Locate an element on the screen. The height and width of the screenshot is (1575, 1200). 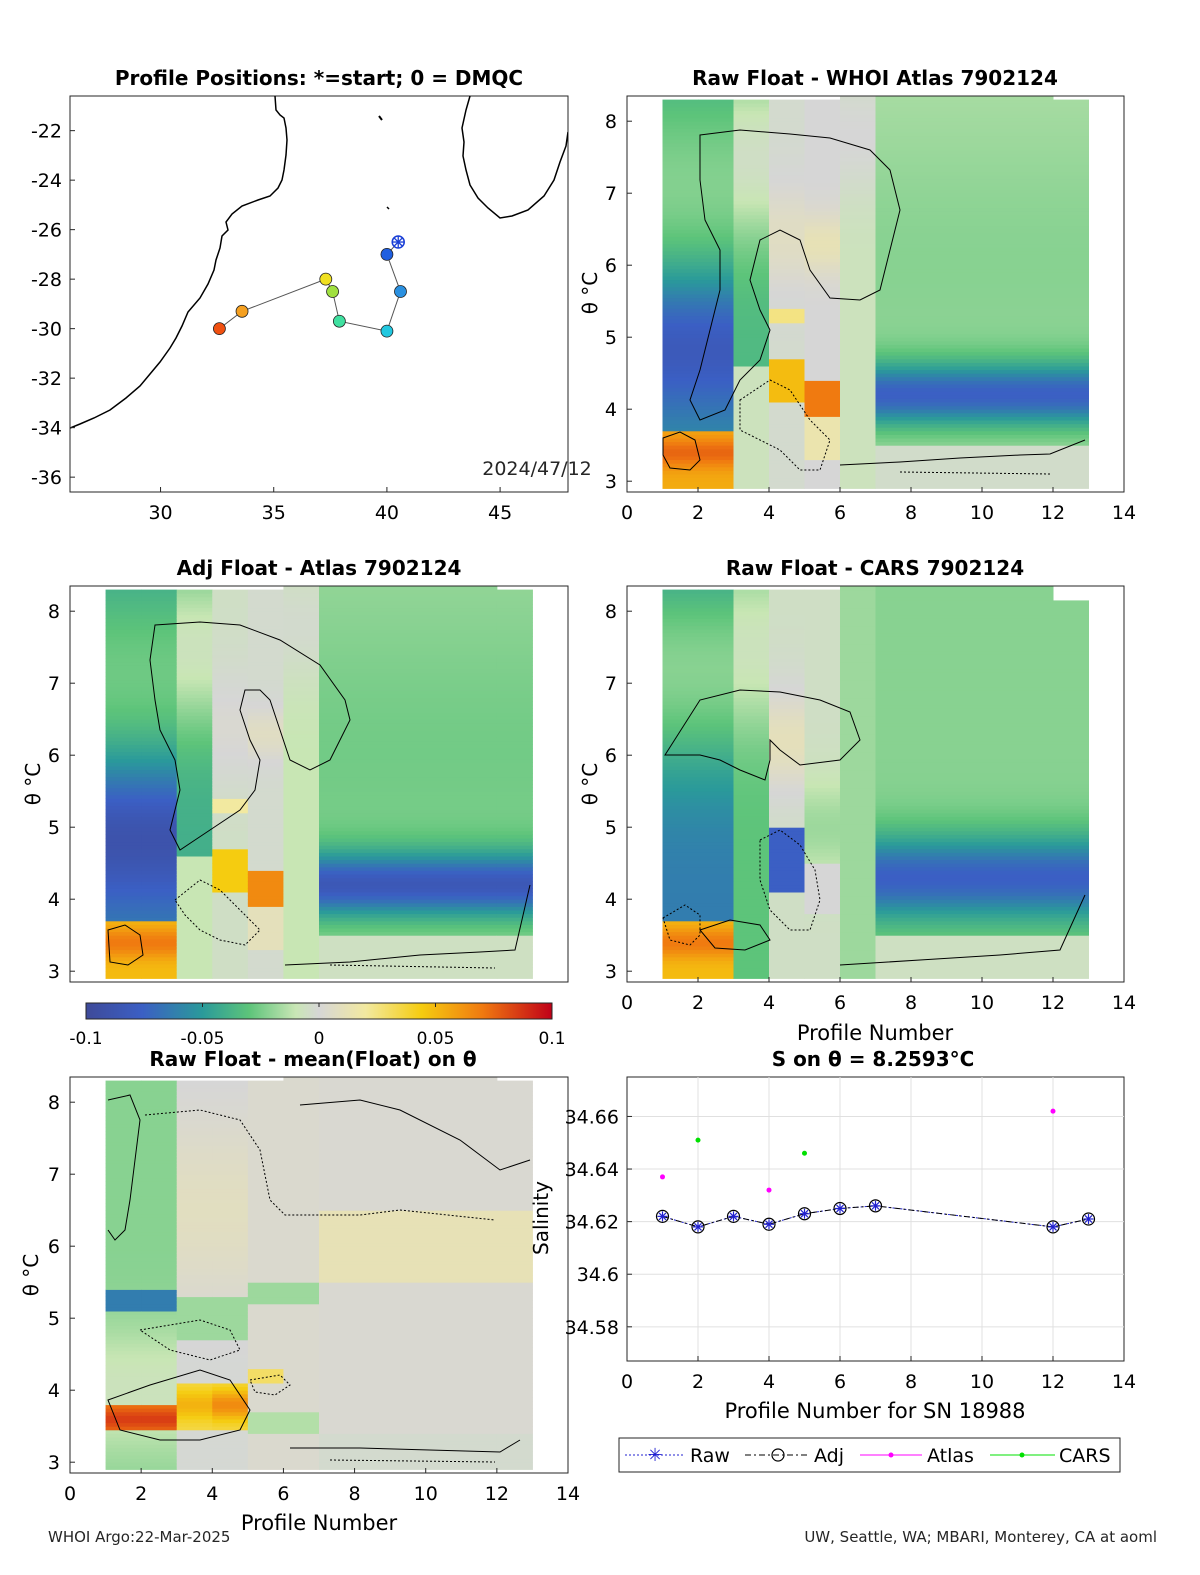
coastline-madagascar is located at coordinates (514, 157).